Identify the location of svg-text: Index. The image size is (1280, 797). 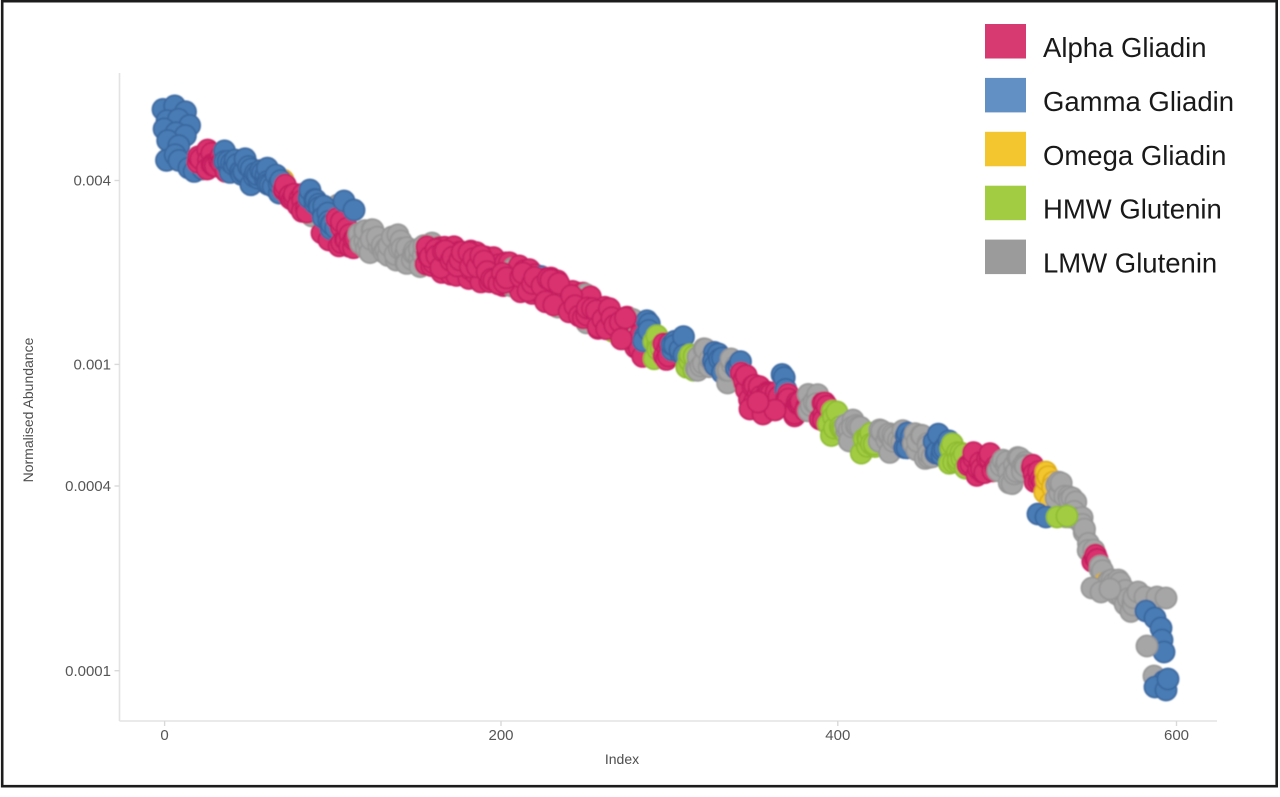
(622, 759).